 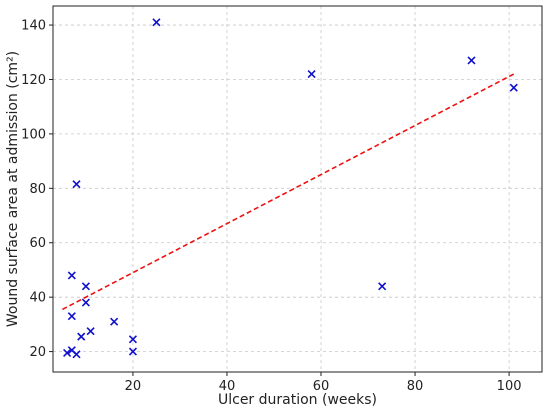 I want to click on x-tick-label: 40, so click(x=227, y=386).